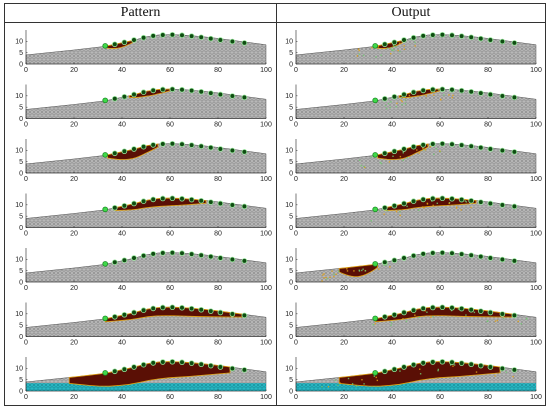  I want to click on y-tick-label: 10, so click(289, 369).